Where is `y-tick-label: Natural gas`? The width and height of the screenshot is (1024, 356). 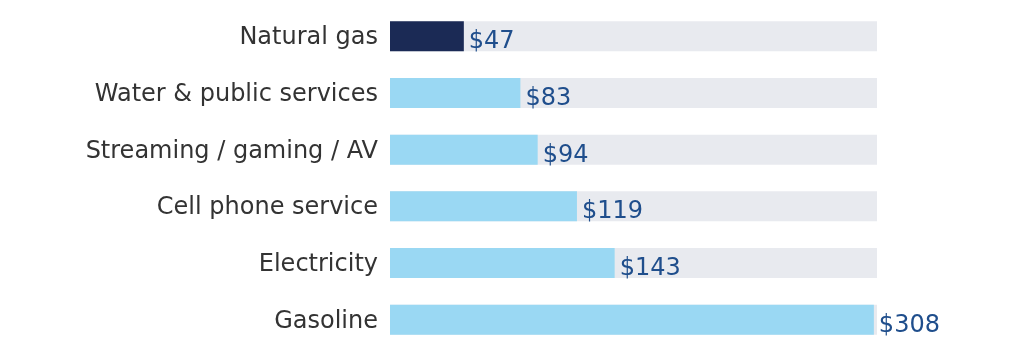
y-tick-label: Natural gas is located at coordinates (308, 36).